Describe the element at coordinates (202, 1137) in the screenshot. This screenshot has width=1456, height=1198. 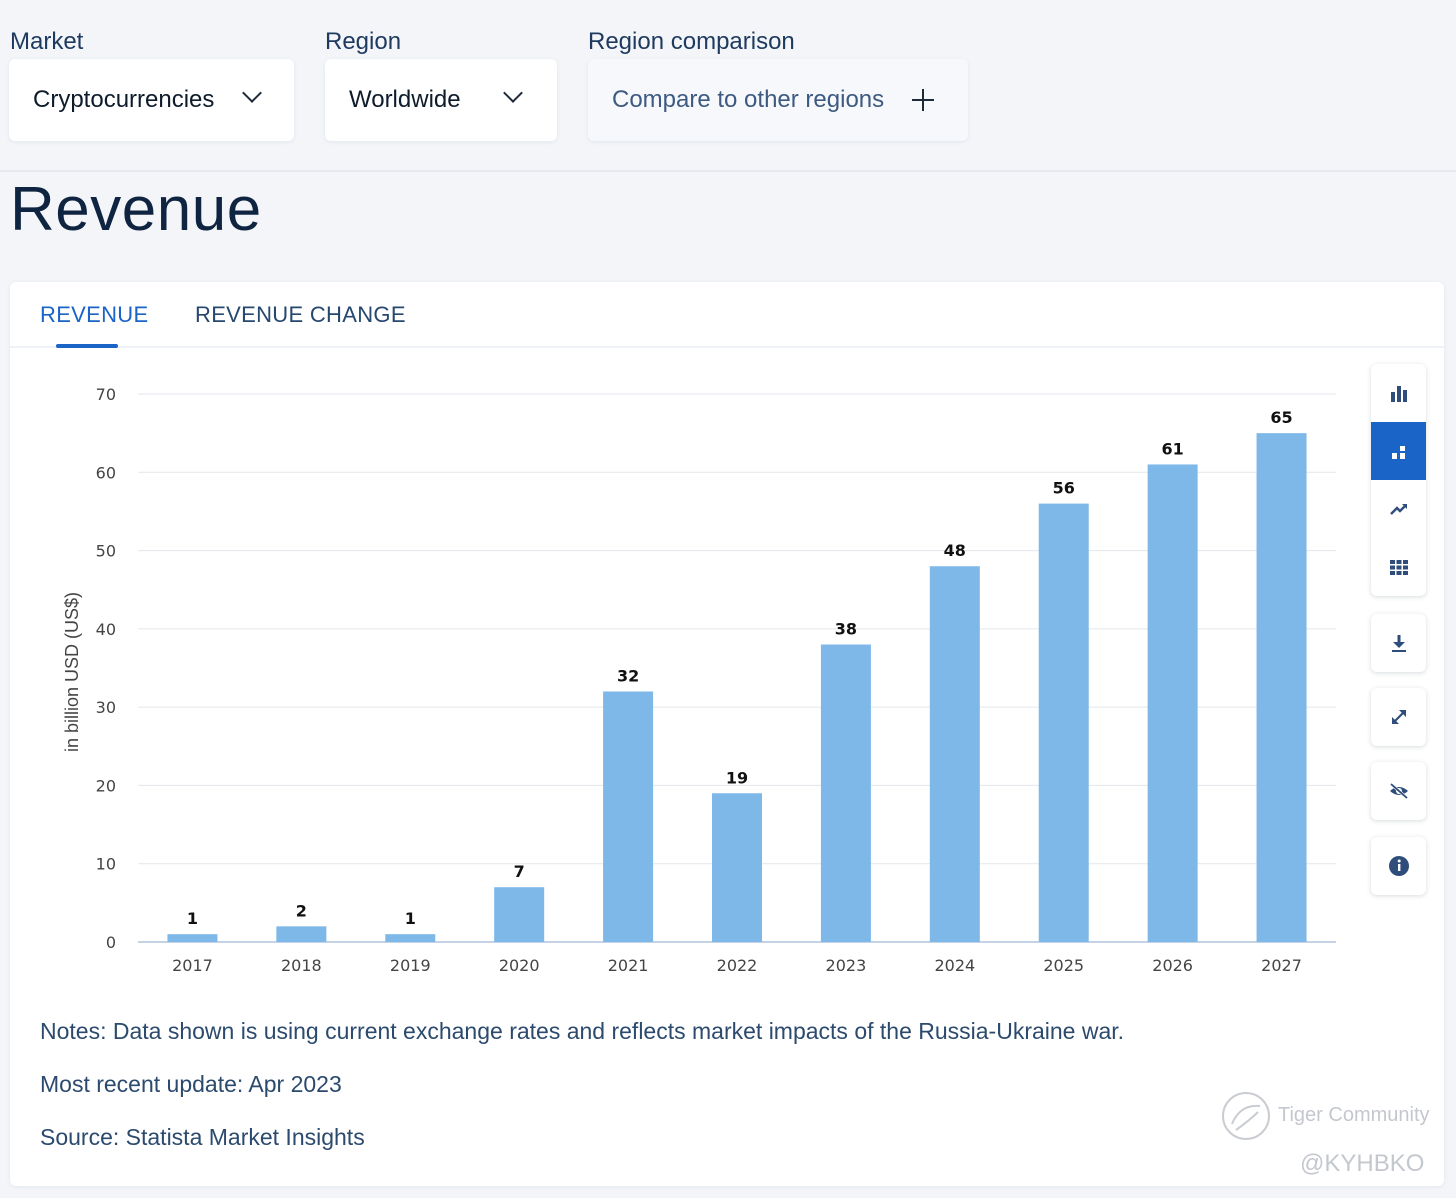
I see `source-note: Source: Statista Market Insights` at that location.